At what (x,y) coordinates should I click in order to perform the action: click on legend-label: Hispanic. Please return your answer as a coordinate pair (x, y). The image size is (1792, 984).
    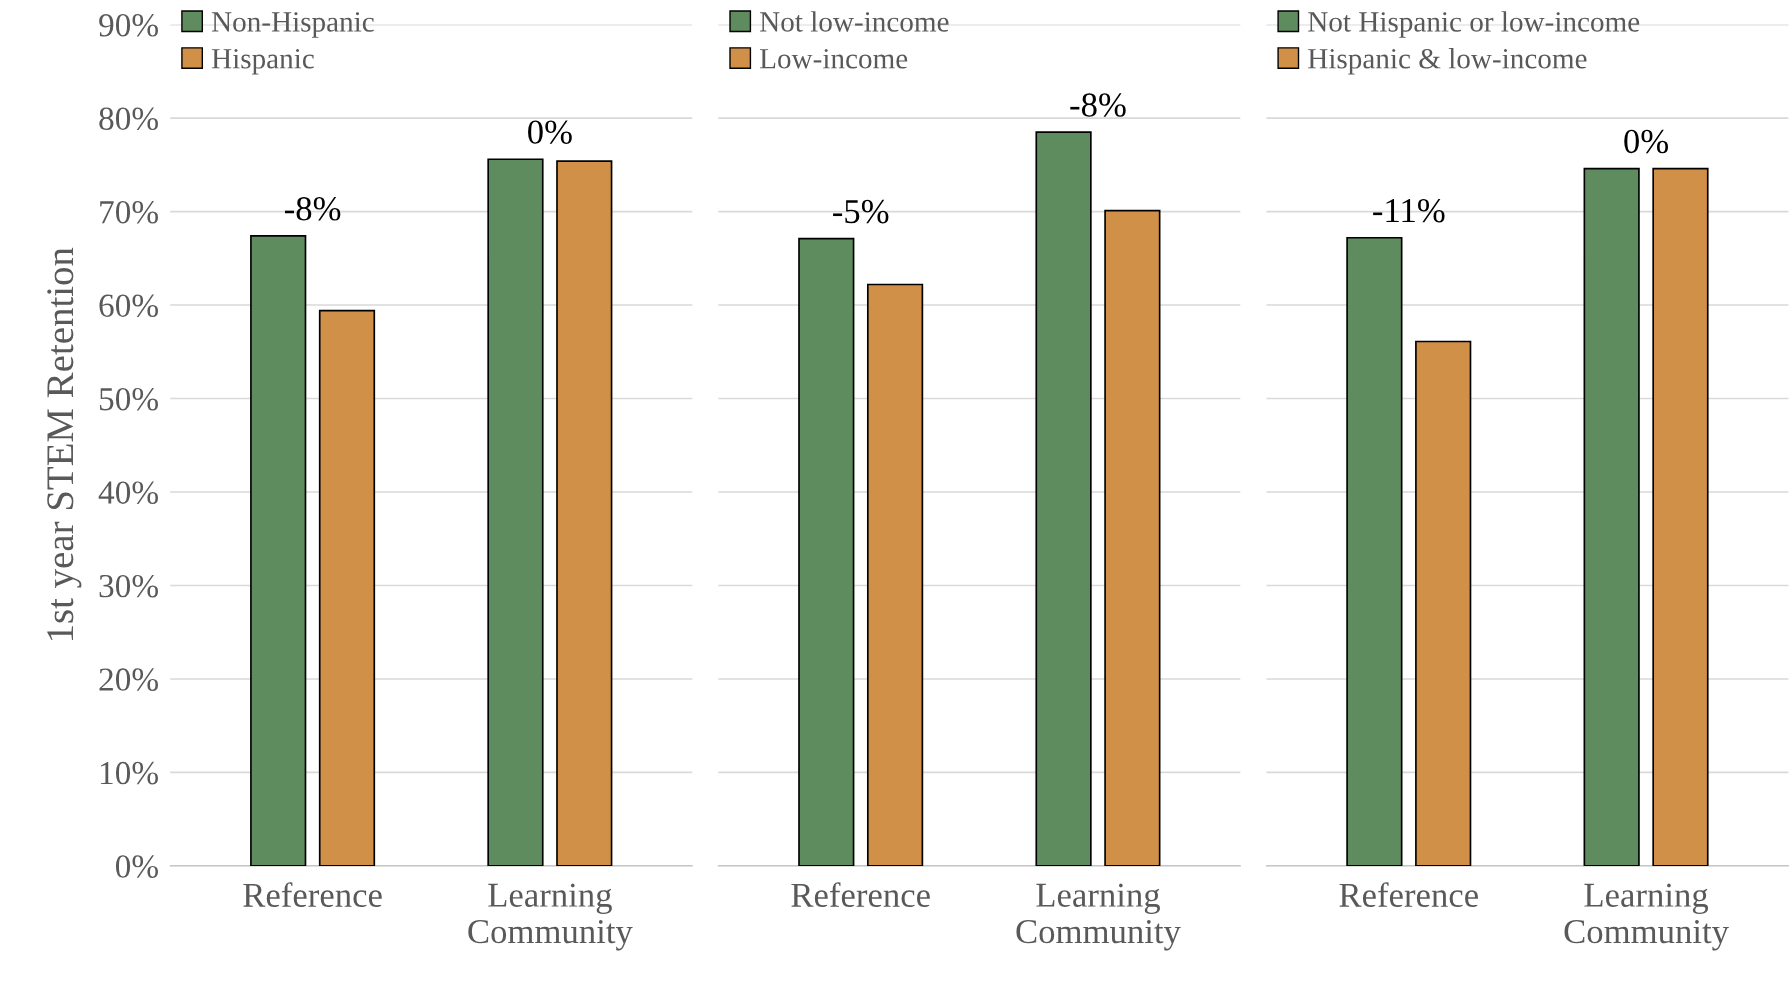
    Looking at the image, I should click on (262, 61).